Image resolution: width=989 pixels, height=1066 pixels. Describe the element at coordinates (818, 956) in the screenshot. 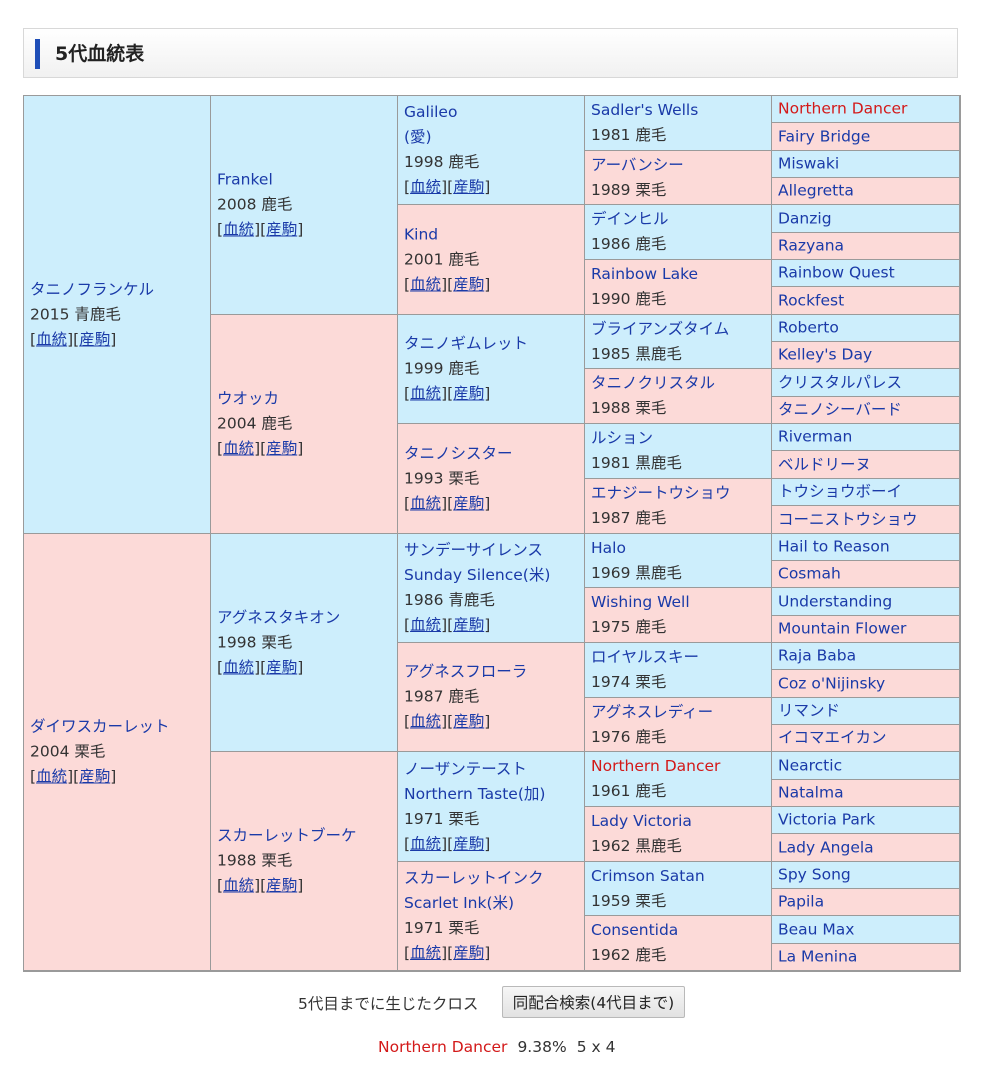

I see `horse-name-link: La Menina` at that location.